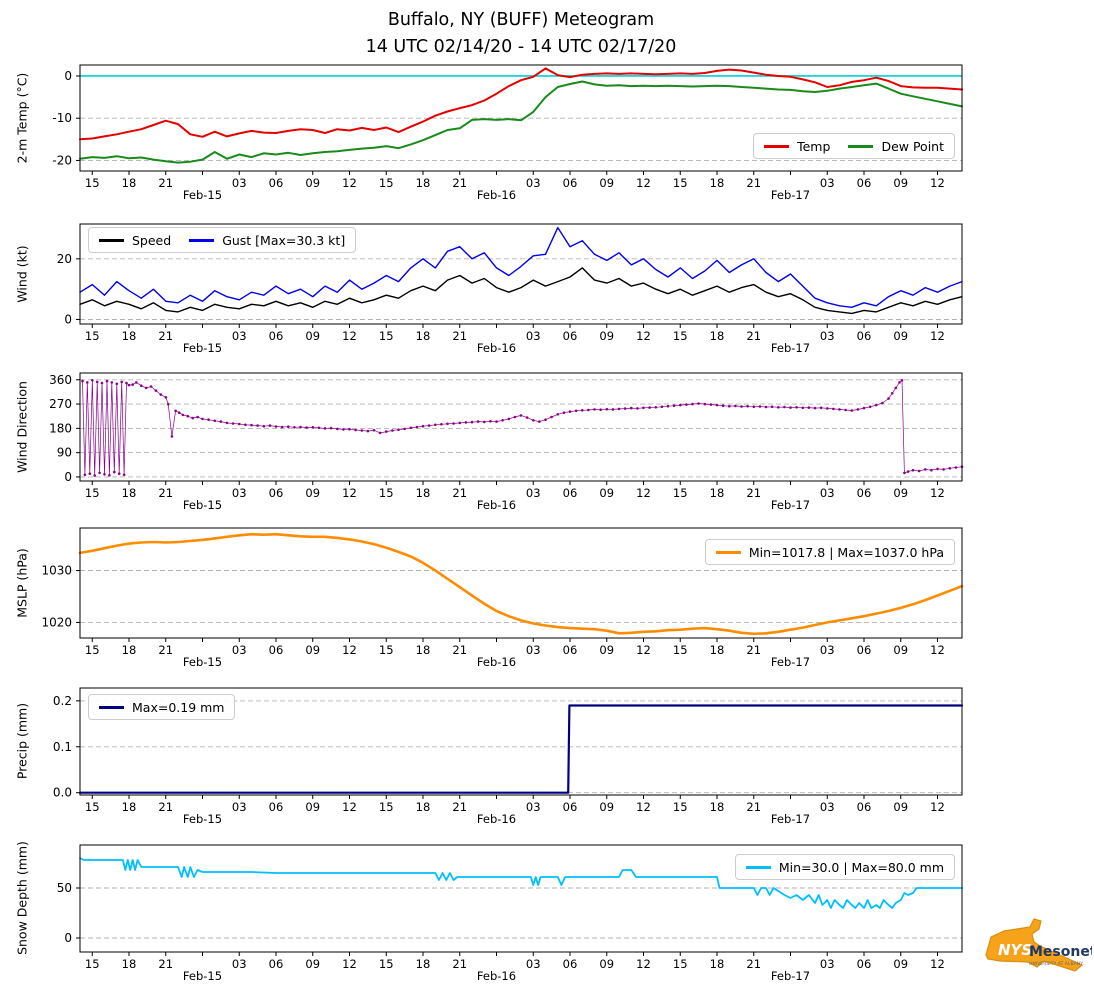  Describe the element at coordinates (64, 259) in the screenshot. I see `svg-text: 20` at that location.